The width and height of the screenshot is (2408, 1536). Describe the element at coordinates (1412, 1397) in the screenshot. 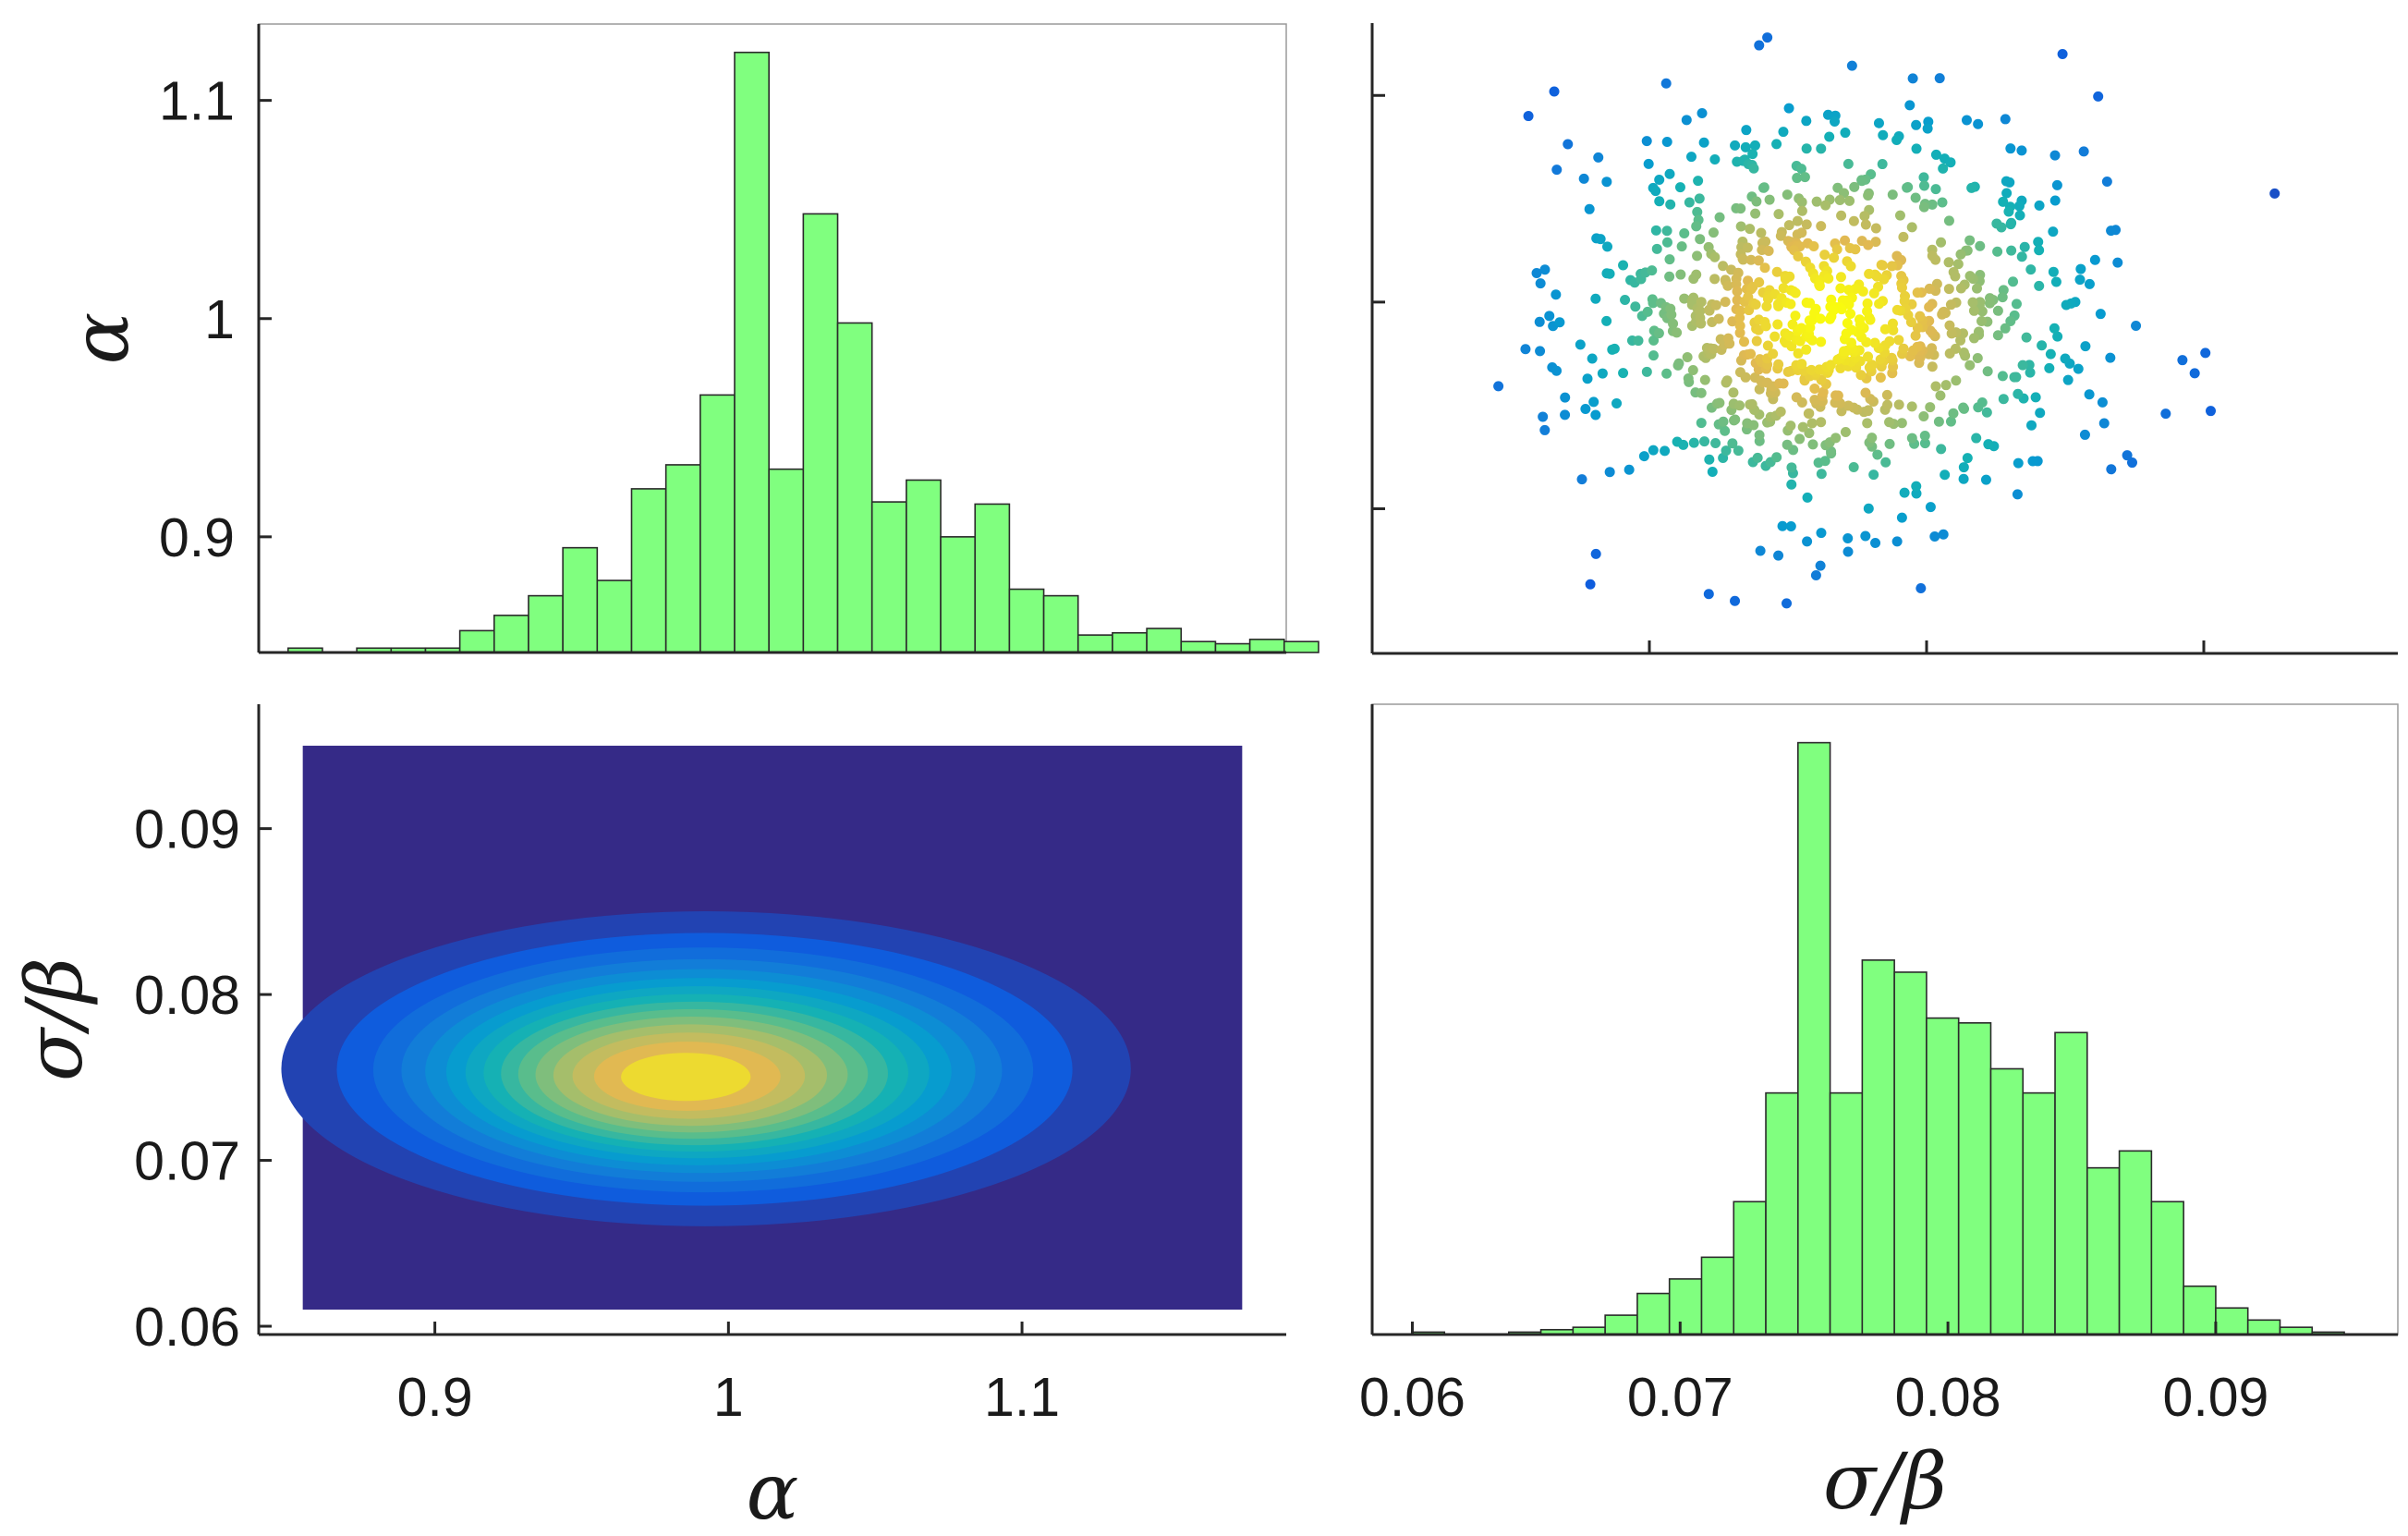

I see `x-tick-label: 0.06` at that location.